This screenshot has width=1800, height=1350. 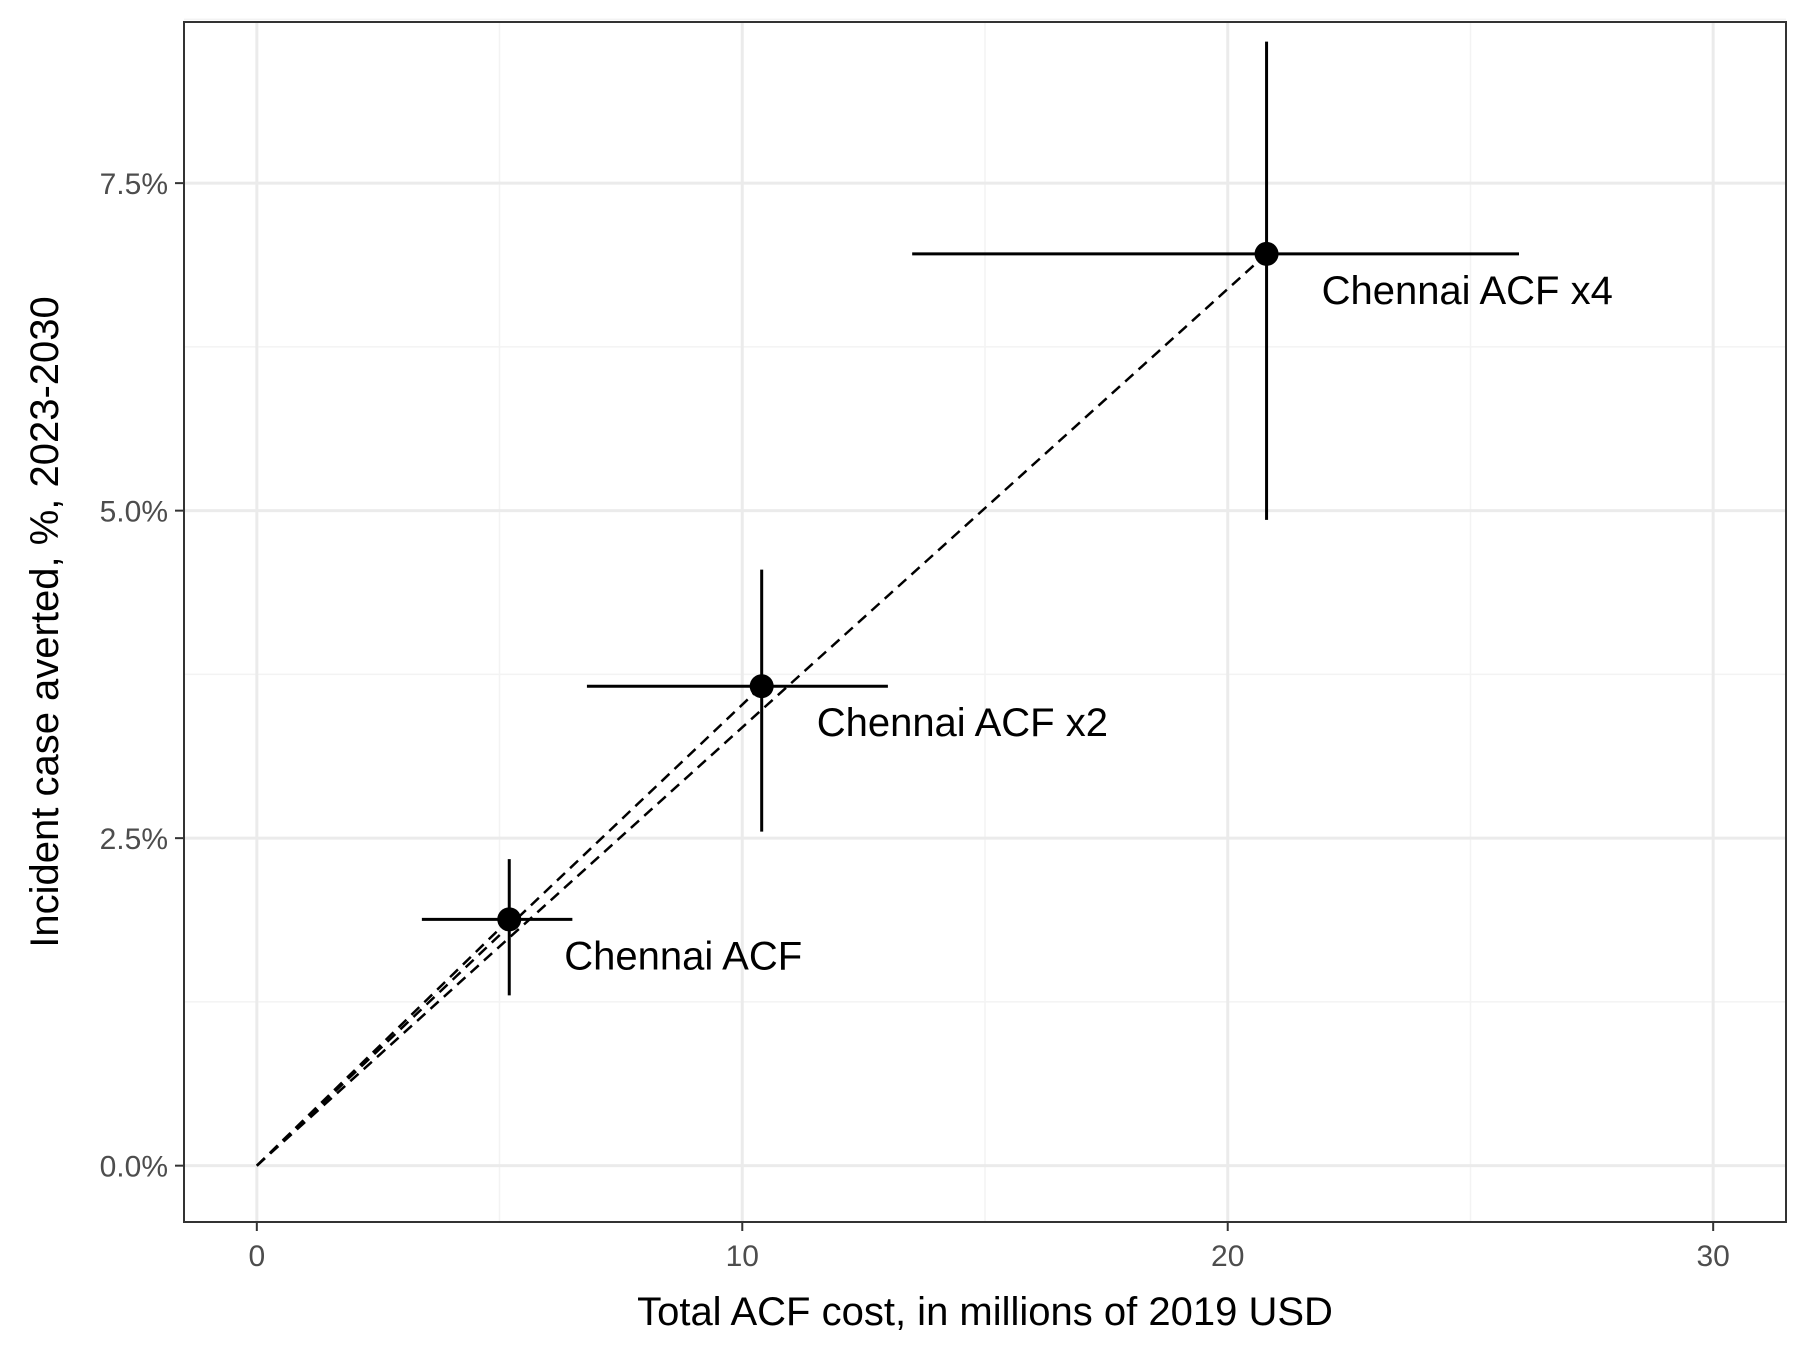 I want to click on y-tick-label: 2.5%, so click(x=134, y=839).